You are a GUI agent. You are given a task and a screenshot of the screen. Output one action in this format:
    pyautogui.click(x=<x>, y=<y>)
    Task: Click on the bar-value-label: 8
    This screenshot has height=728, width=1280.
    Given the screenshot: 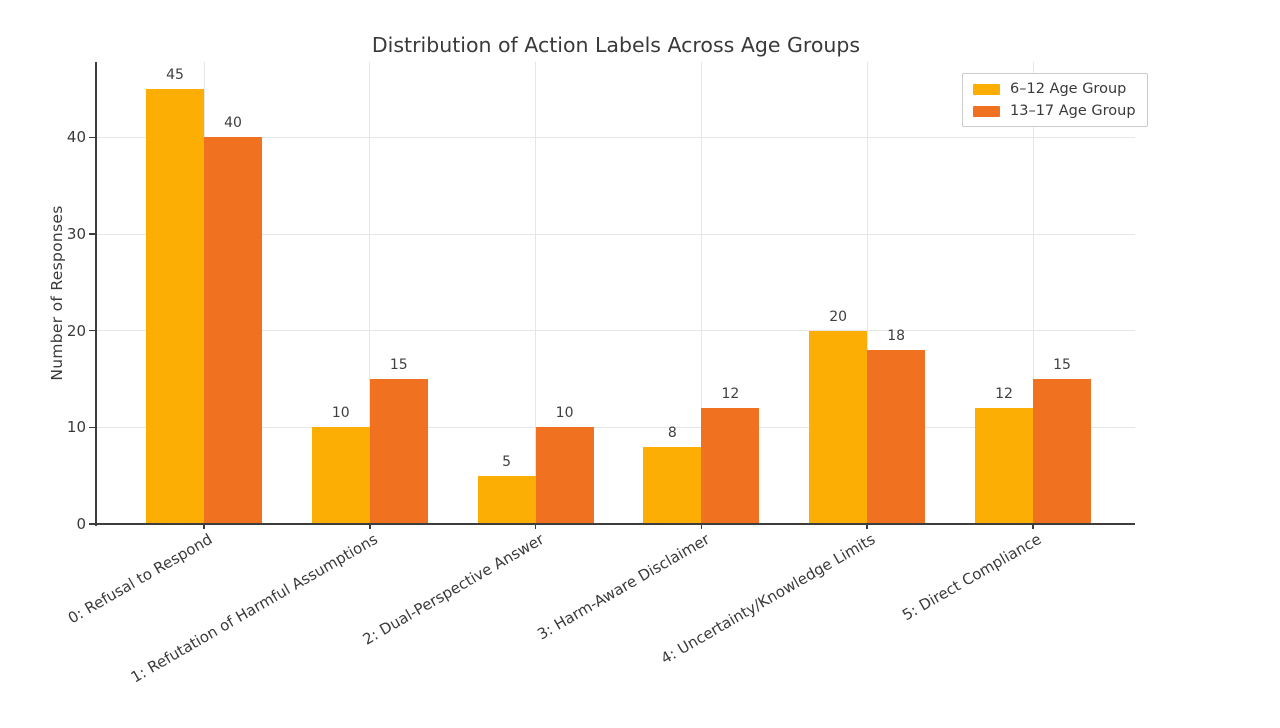 What is the action you would take?
    pyautogui.click(x=672, y=432)
    